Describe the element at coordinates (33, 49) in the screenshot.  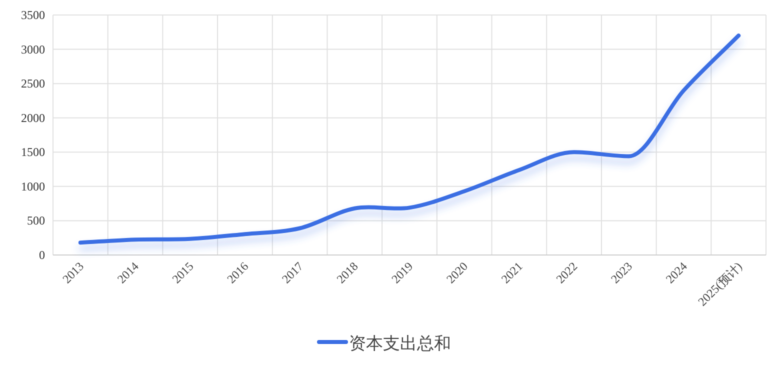
I see `y-tick-label: 3000` at that location.